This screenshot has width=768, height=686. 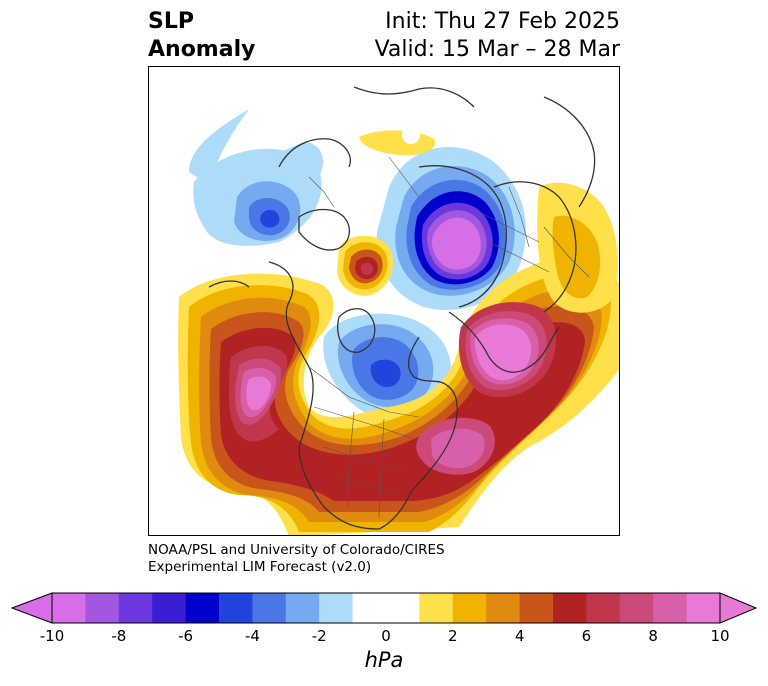 What do you see at coordinates (171, 21) in the screenshot?
I see `title-line-1: SLP` at bounding box center [171, 21].